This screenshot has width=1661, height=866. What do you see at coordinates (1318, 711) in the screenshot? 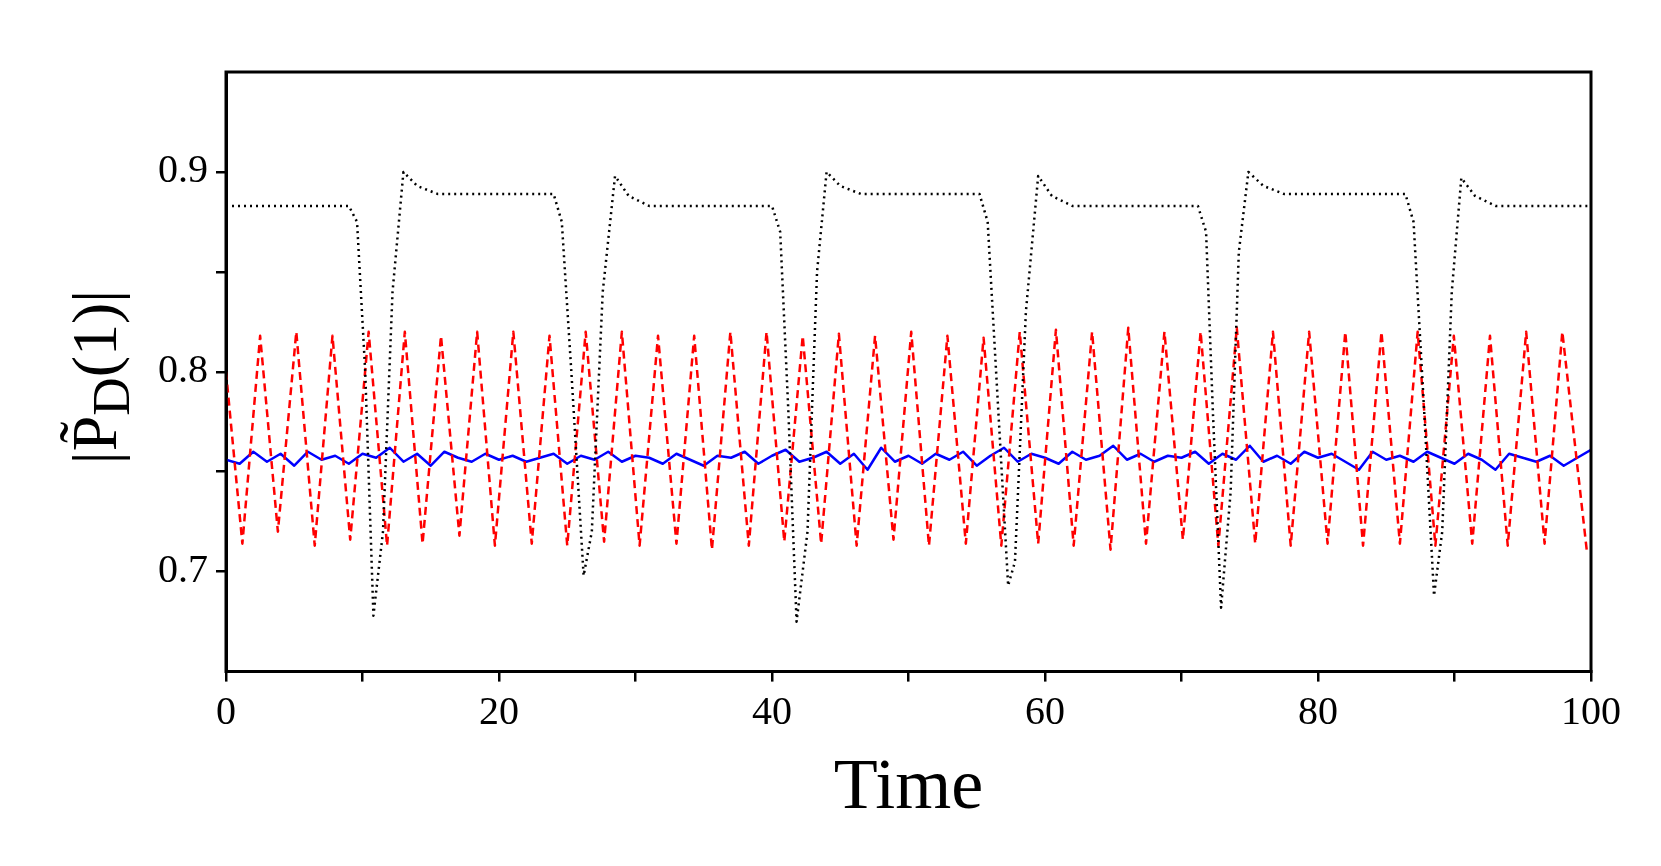
I see `x-tick-label: 80` at bounding box center [1318, 711].